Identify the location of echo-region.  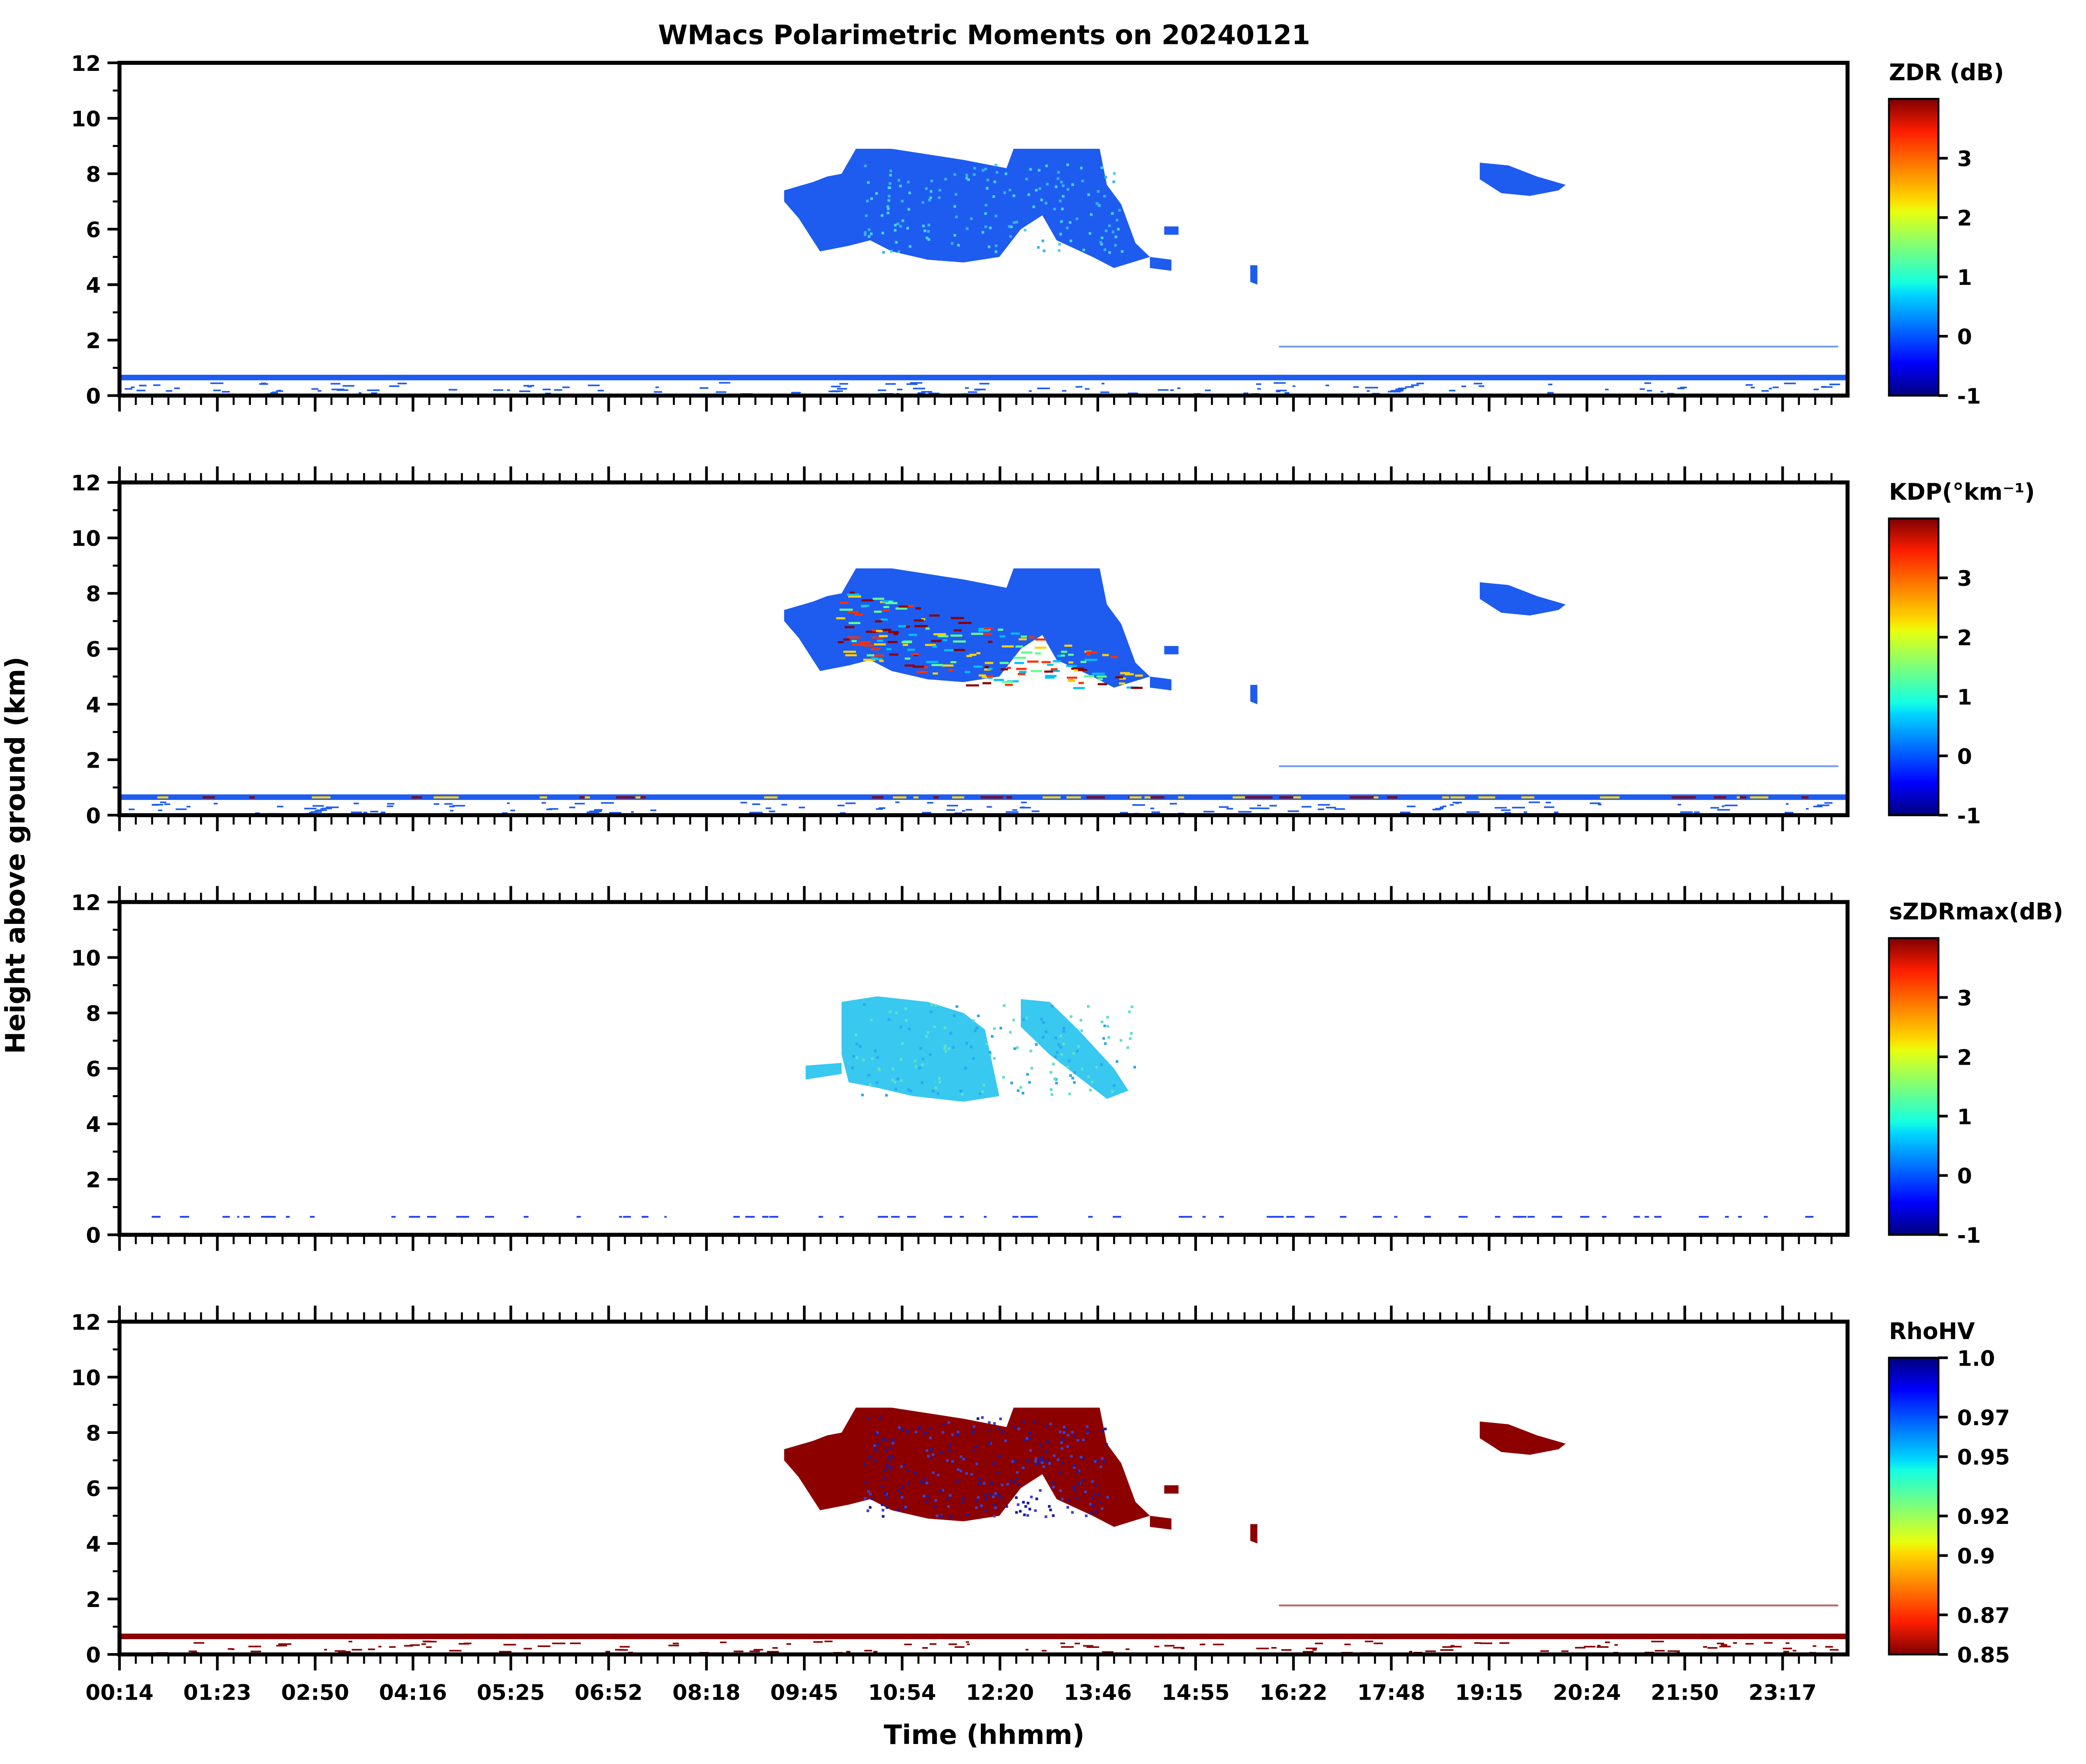
(1523, 1438).